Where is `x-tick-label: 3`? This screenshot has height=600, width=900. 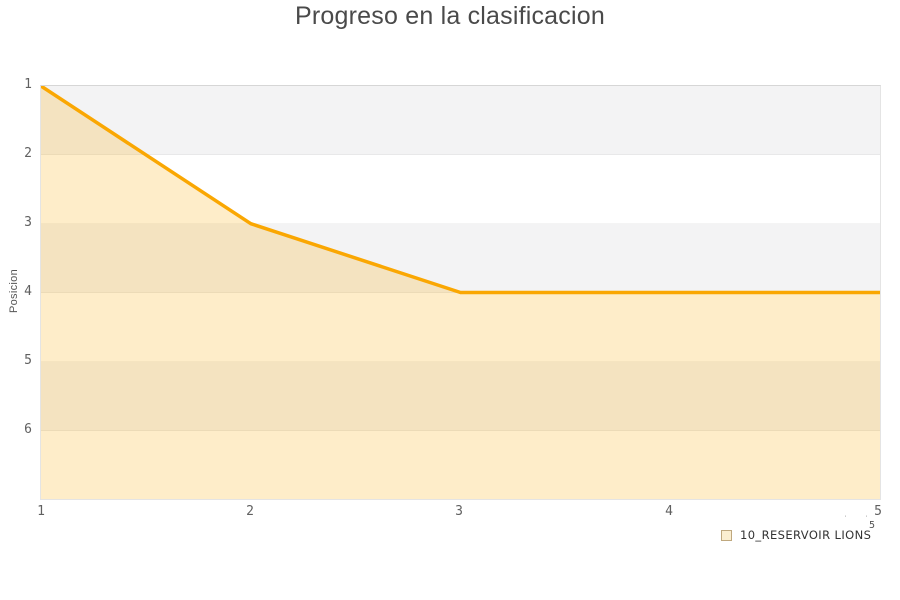 x-tick-label: 3 is located at coordinates (459, 511).